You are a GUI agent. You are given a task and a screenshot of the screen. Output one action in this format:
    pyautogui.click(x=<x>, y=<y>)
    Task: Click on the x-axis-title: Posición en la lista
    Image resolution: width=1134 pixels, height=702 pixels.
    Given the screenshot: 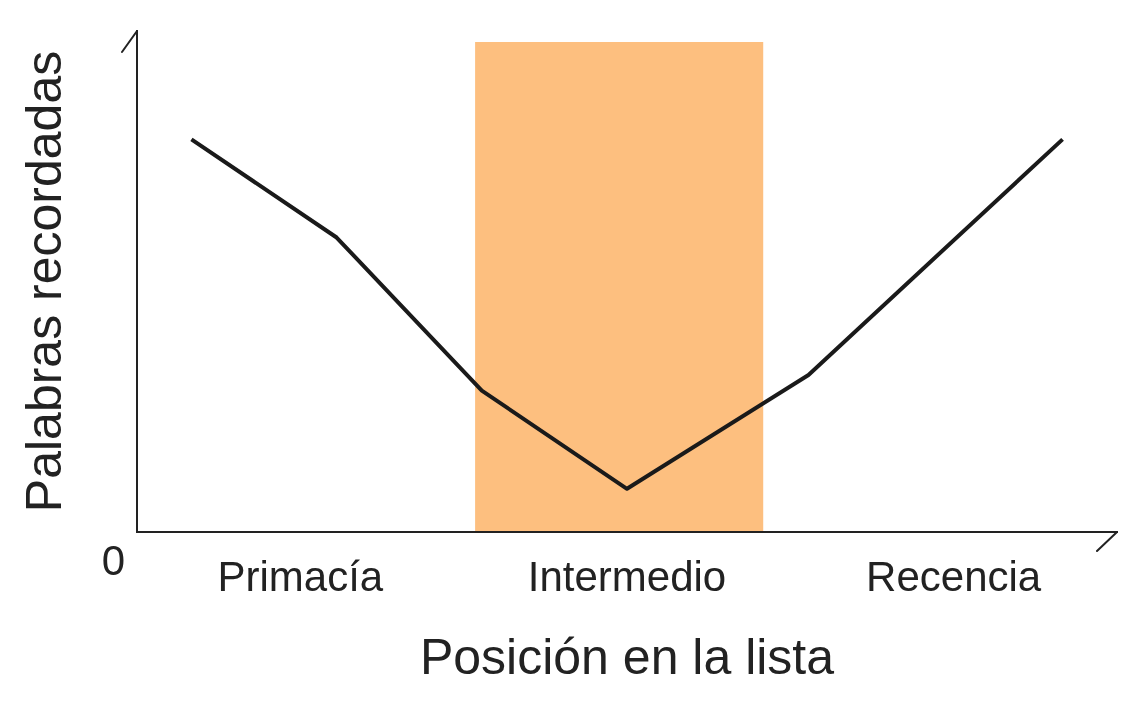 What is the action you would take?
    pyautogui.click(x=627, y=656)
    